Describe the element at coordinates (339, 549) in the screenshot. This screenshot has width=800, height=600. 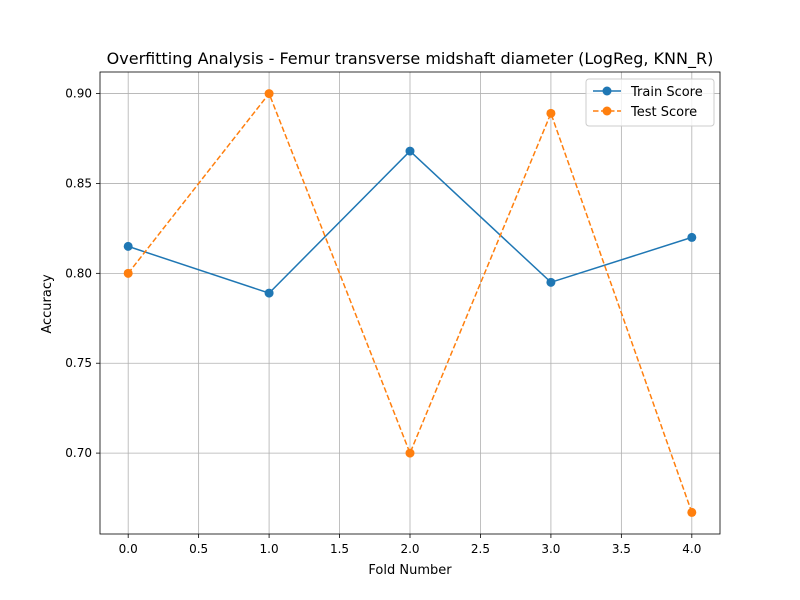
I see `x-tick-label: 1.5` at that location.